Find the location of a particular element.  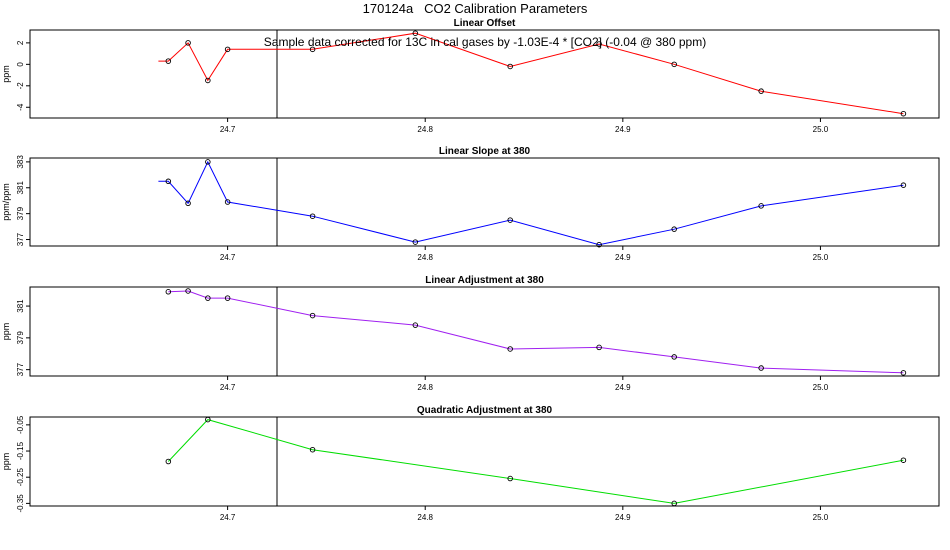

linear-adjustment-x-tick-label: 24.9 is located at coordinates (623, 387).